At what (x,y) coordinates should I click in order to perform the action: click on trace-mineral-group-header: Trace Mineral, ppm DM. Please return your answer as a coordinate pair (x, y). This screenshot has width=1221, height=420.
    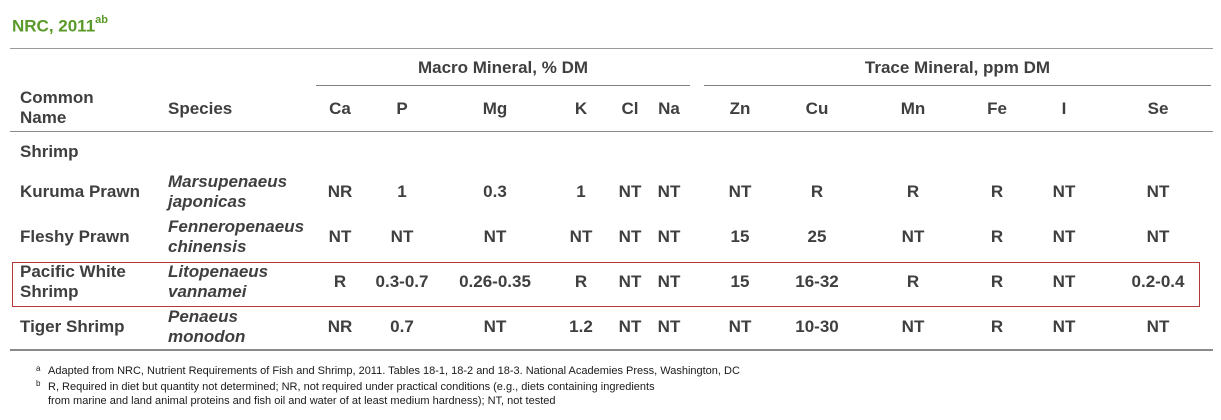
    Looking at the image, I should click on (957, 67).